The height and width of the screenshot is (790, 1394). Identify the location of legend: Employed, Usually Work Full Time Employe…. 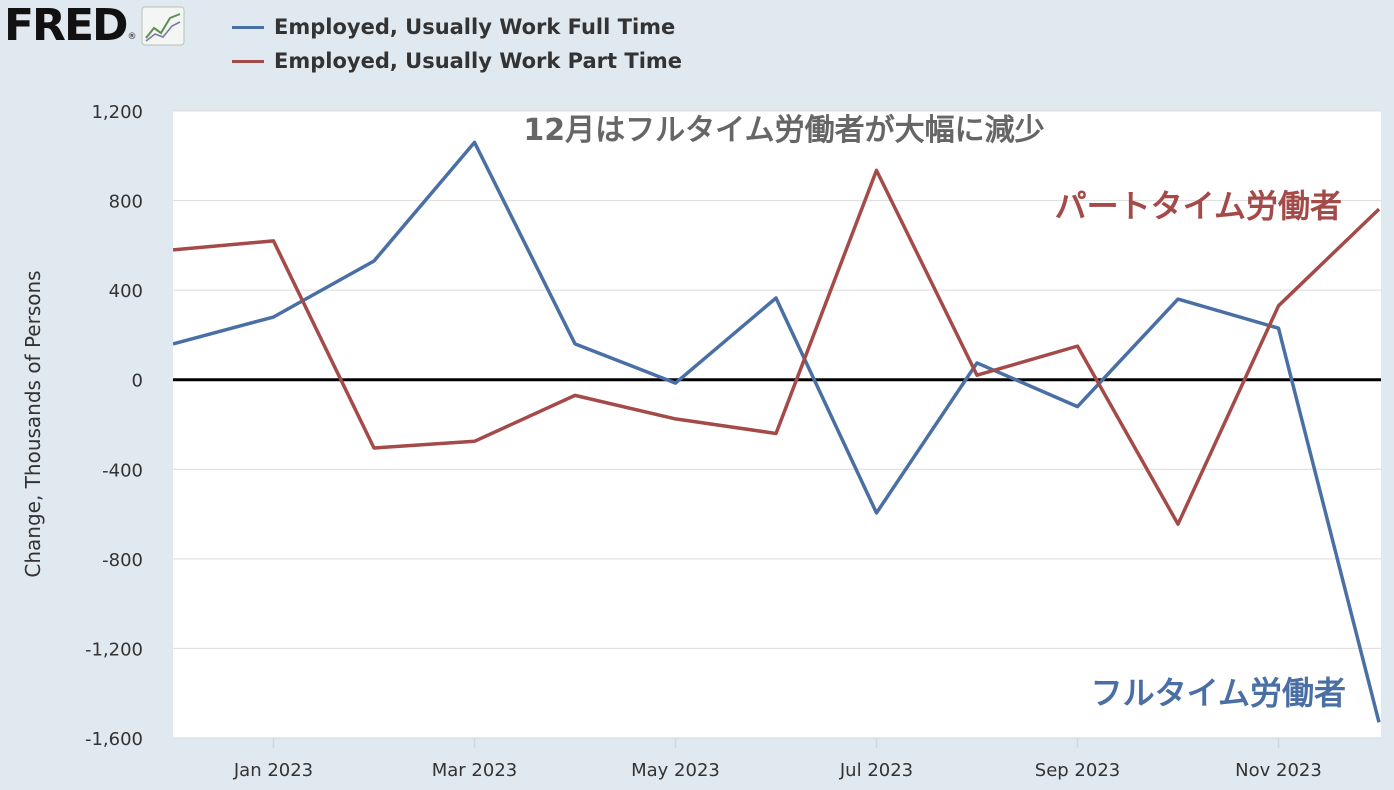
(457, 44).